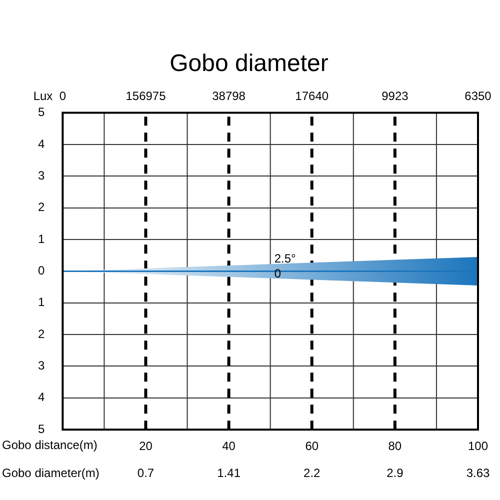  What do you see at coordinates (145, 473) in the screenshot?
I see `text: 0.7` at bounding box center [145, 473].